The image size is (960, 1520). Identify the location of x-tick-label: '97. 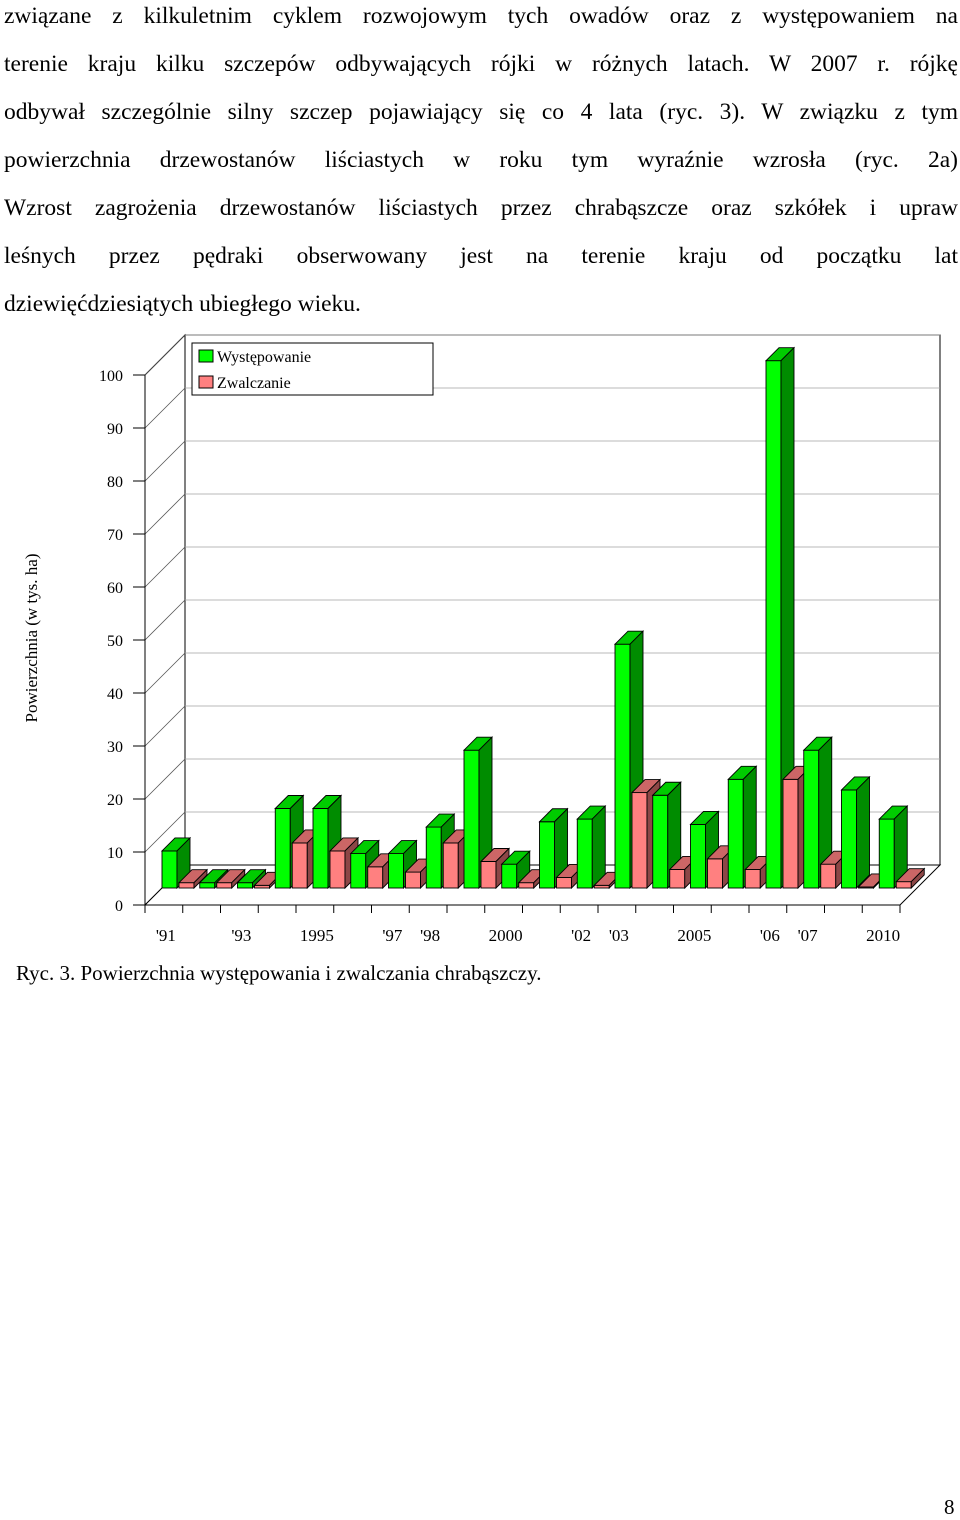
(392, 935).